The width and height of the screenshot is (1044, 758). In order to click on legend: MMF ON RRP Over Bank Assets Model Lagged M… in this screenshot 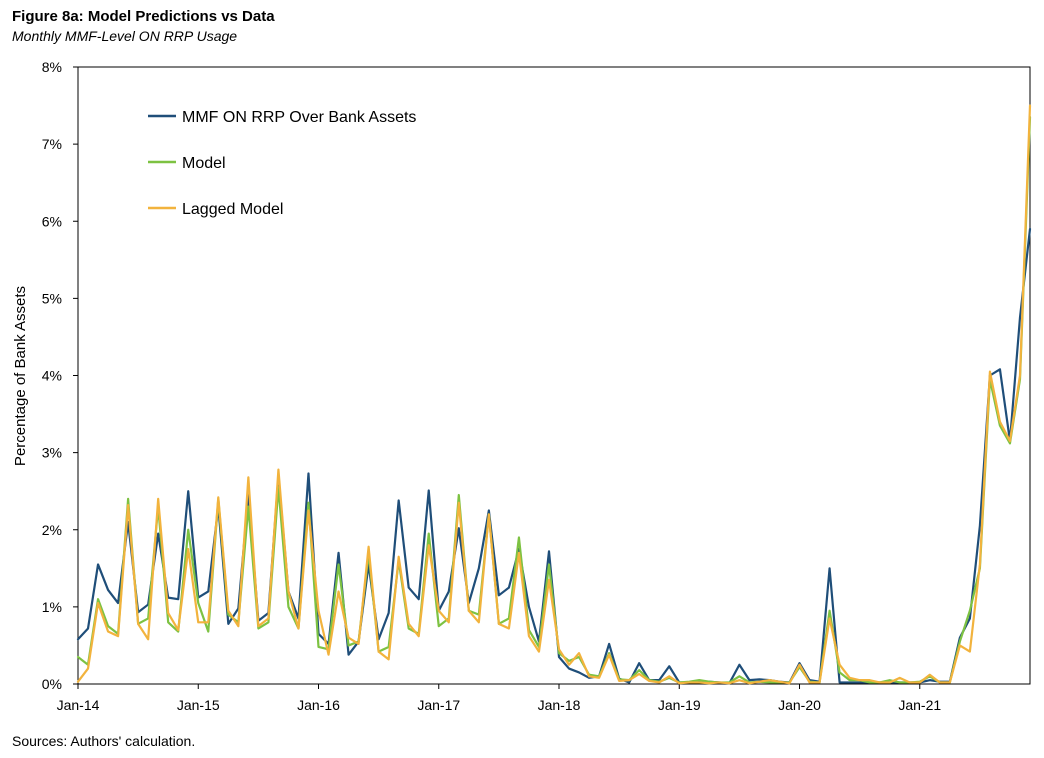, I will do `click(282, 163)`.